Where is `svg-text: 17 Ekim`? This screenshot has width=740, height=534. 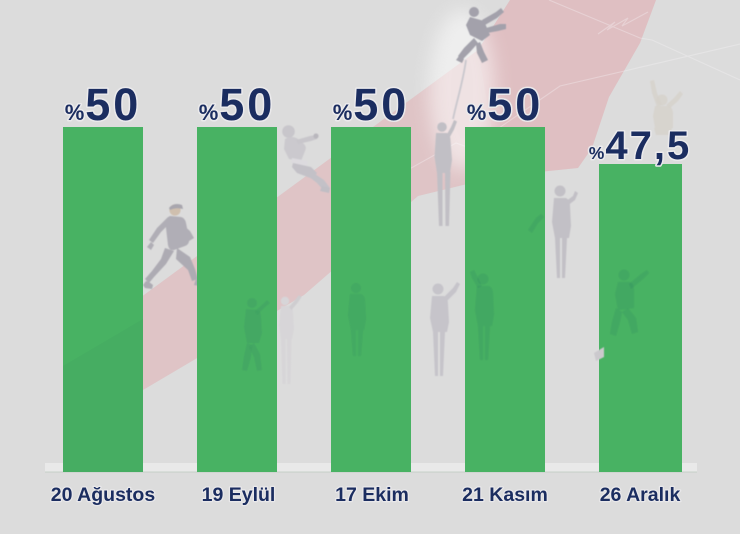 svg-text: 17 Ekim is located at coordinates (372, 495).